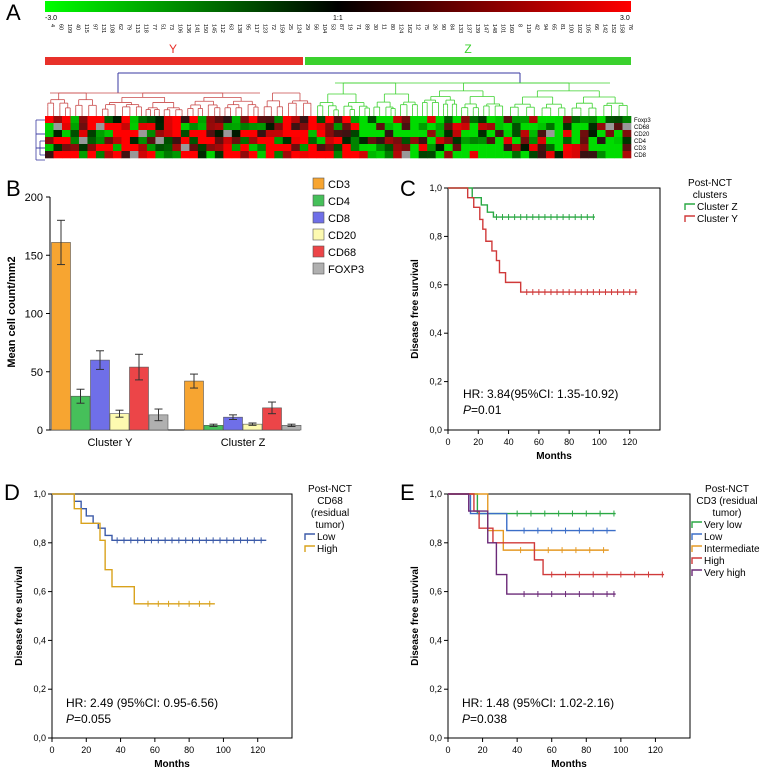 The height and width of the screenshot is (774, 778). Describe the element at coordinates (375, 27) in the screenshot. I see `sample-id: 30` at that location.